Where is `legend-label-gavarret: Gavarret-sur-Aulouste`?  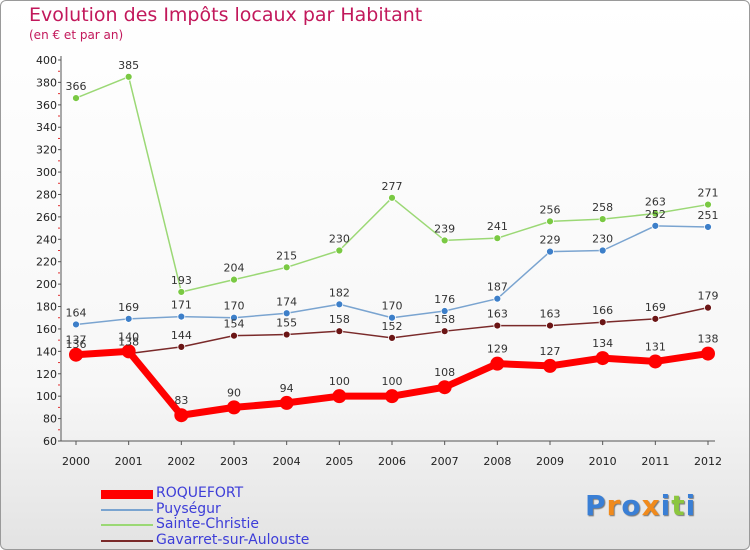 legend-label-gavarret: Gavarret-sur-Aulouste is located at coordinates (233, 539).